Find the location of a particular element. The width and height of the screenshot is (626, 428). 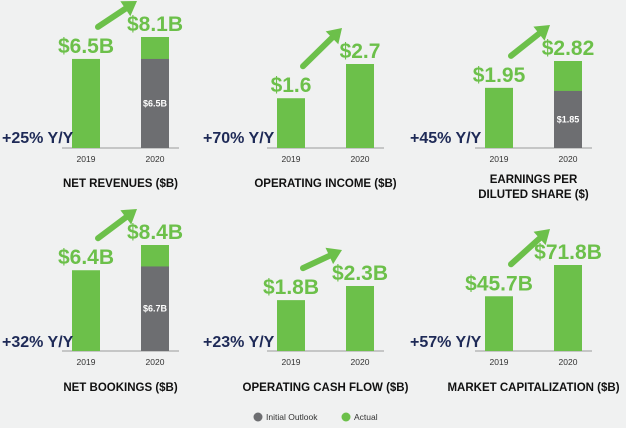

value-label-2019: $6.4B is located at coordinates (86, 257).